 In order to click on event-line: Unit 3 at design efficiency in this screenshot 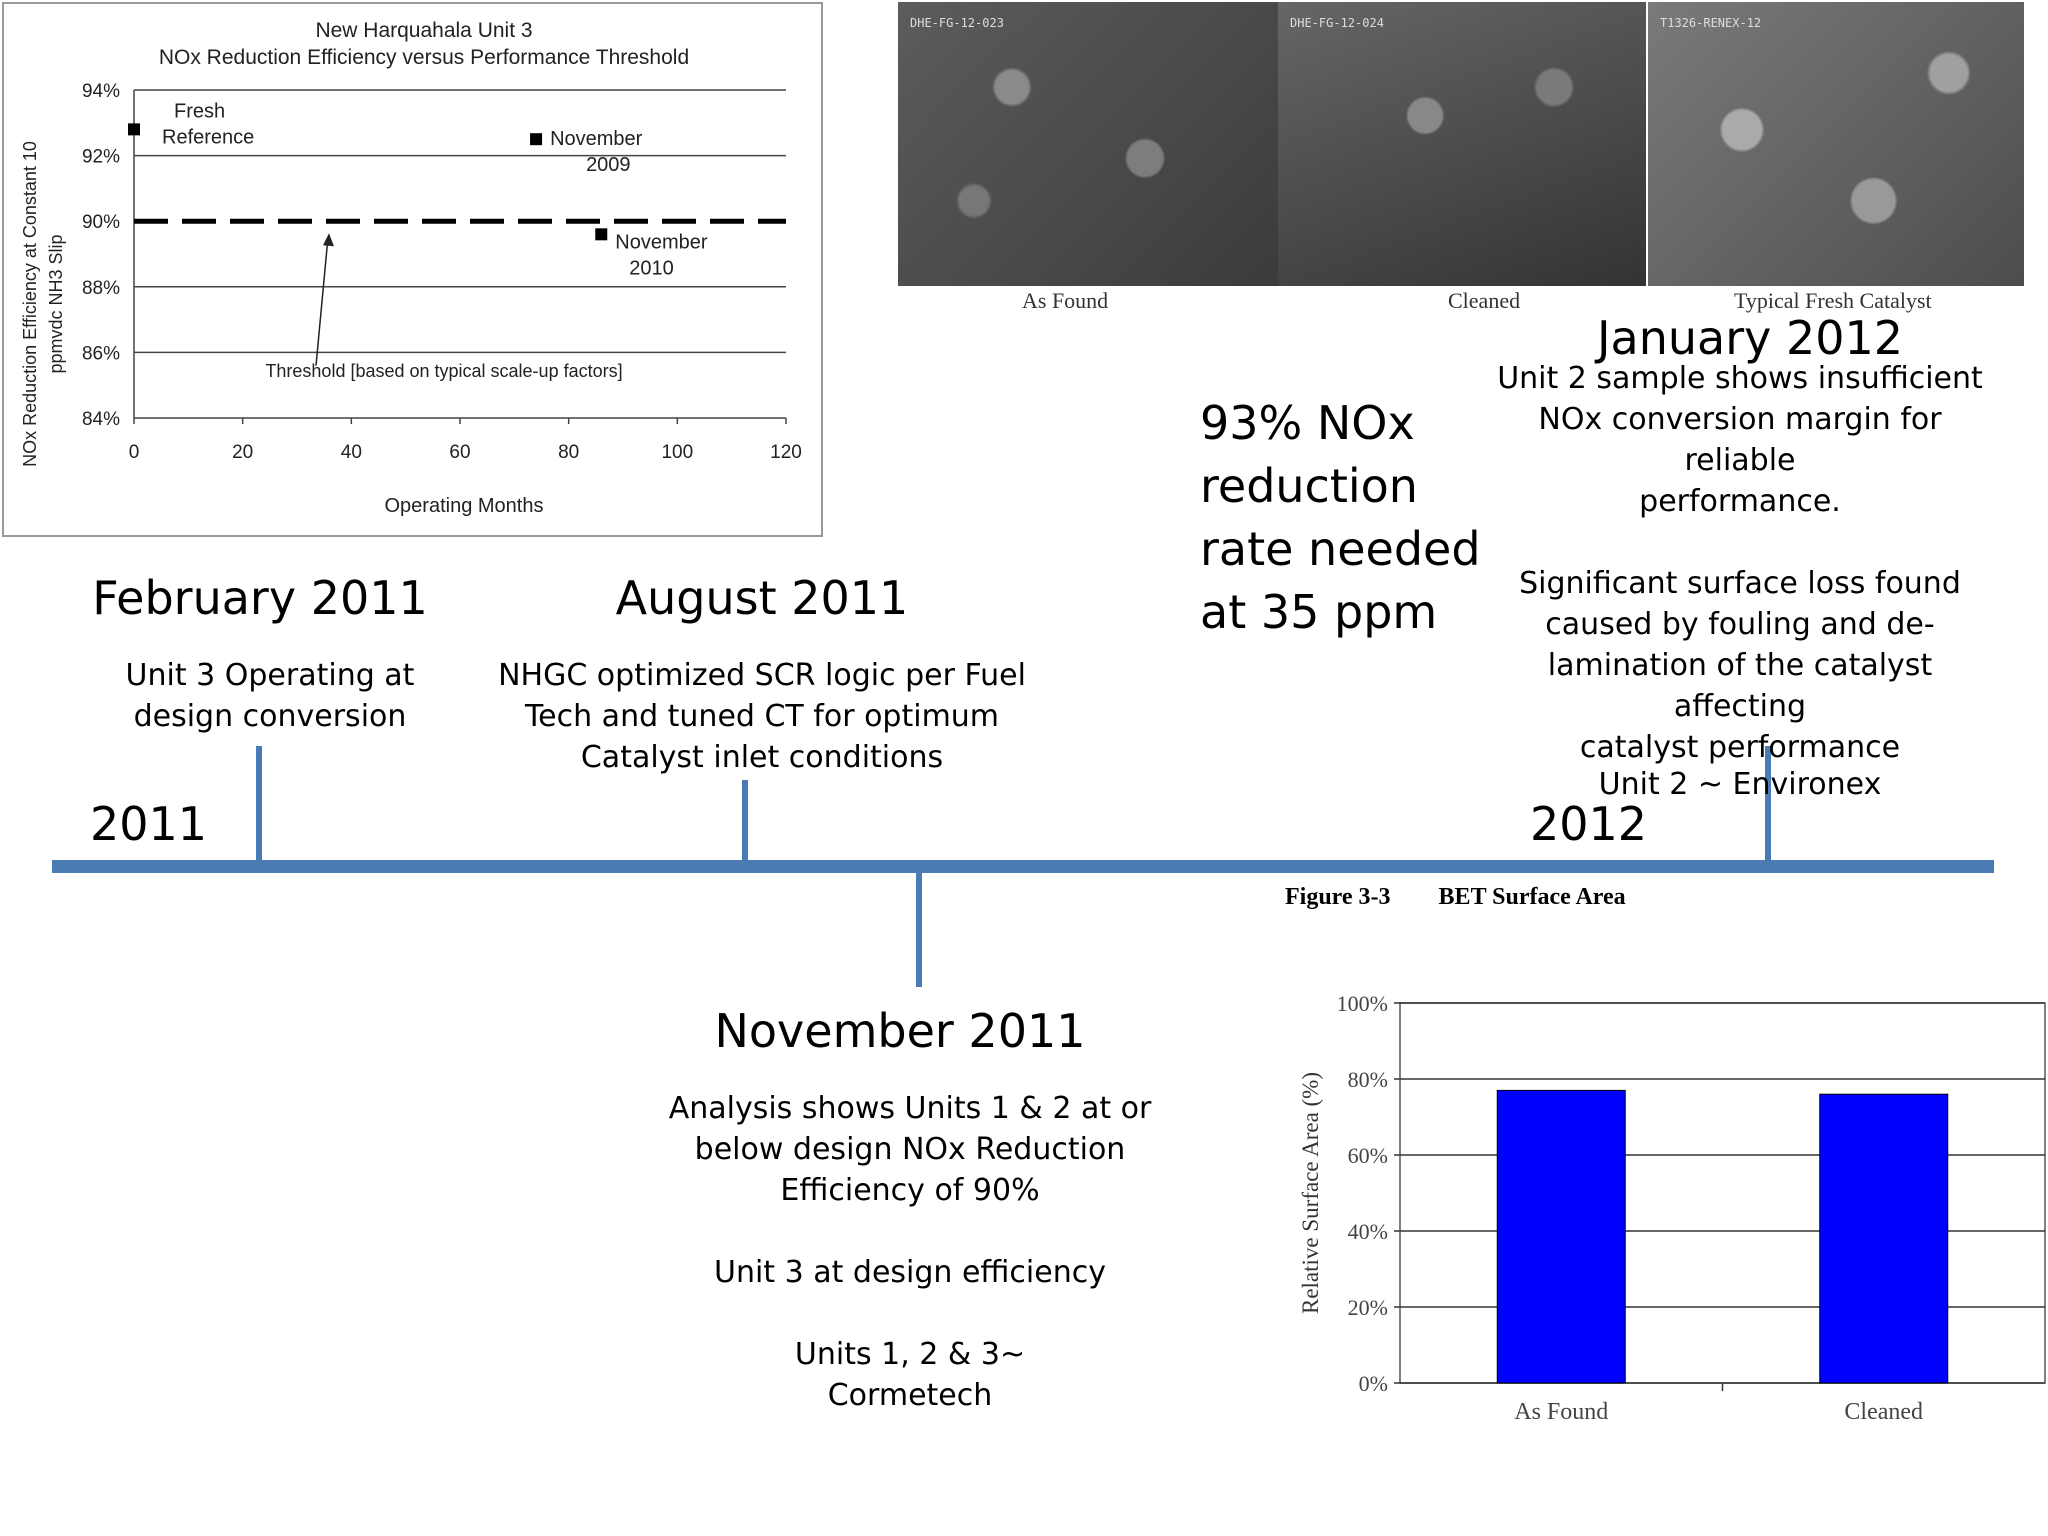, I will do `click(910, 1272)`.